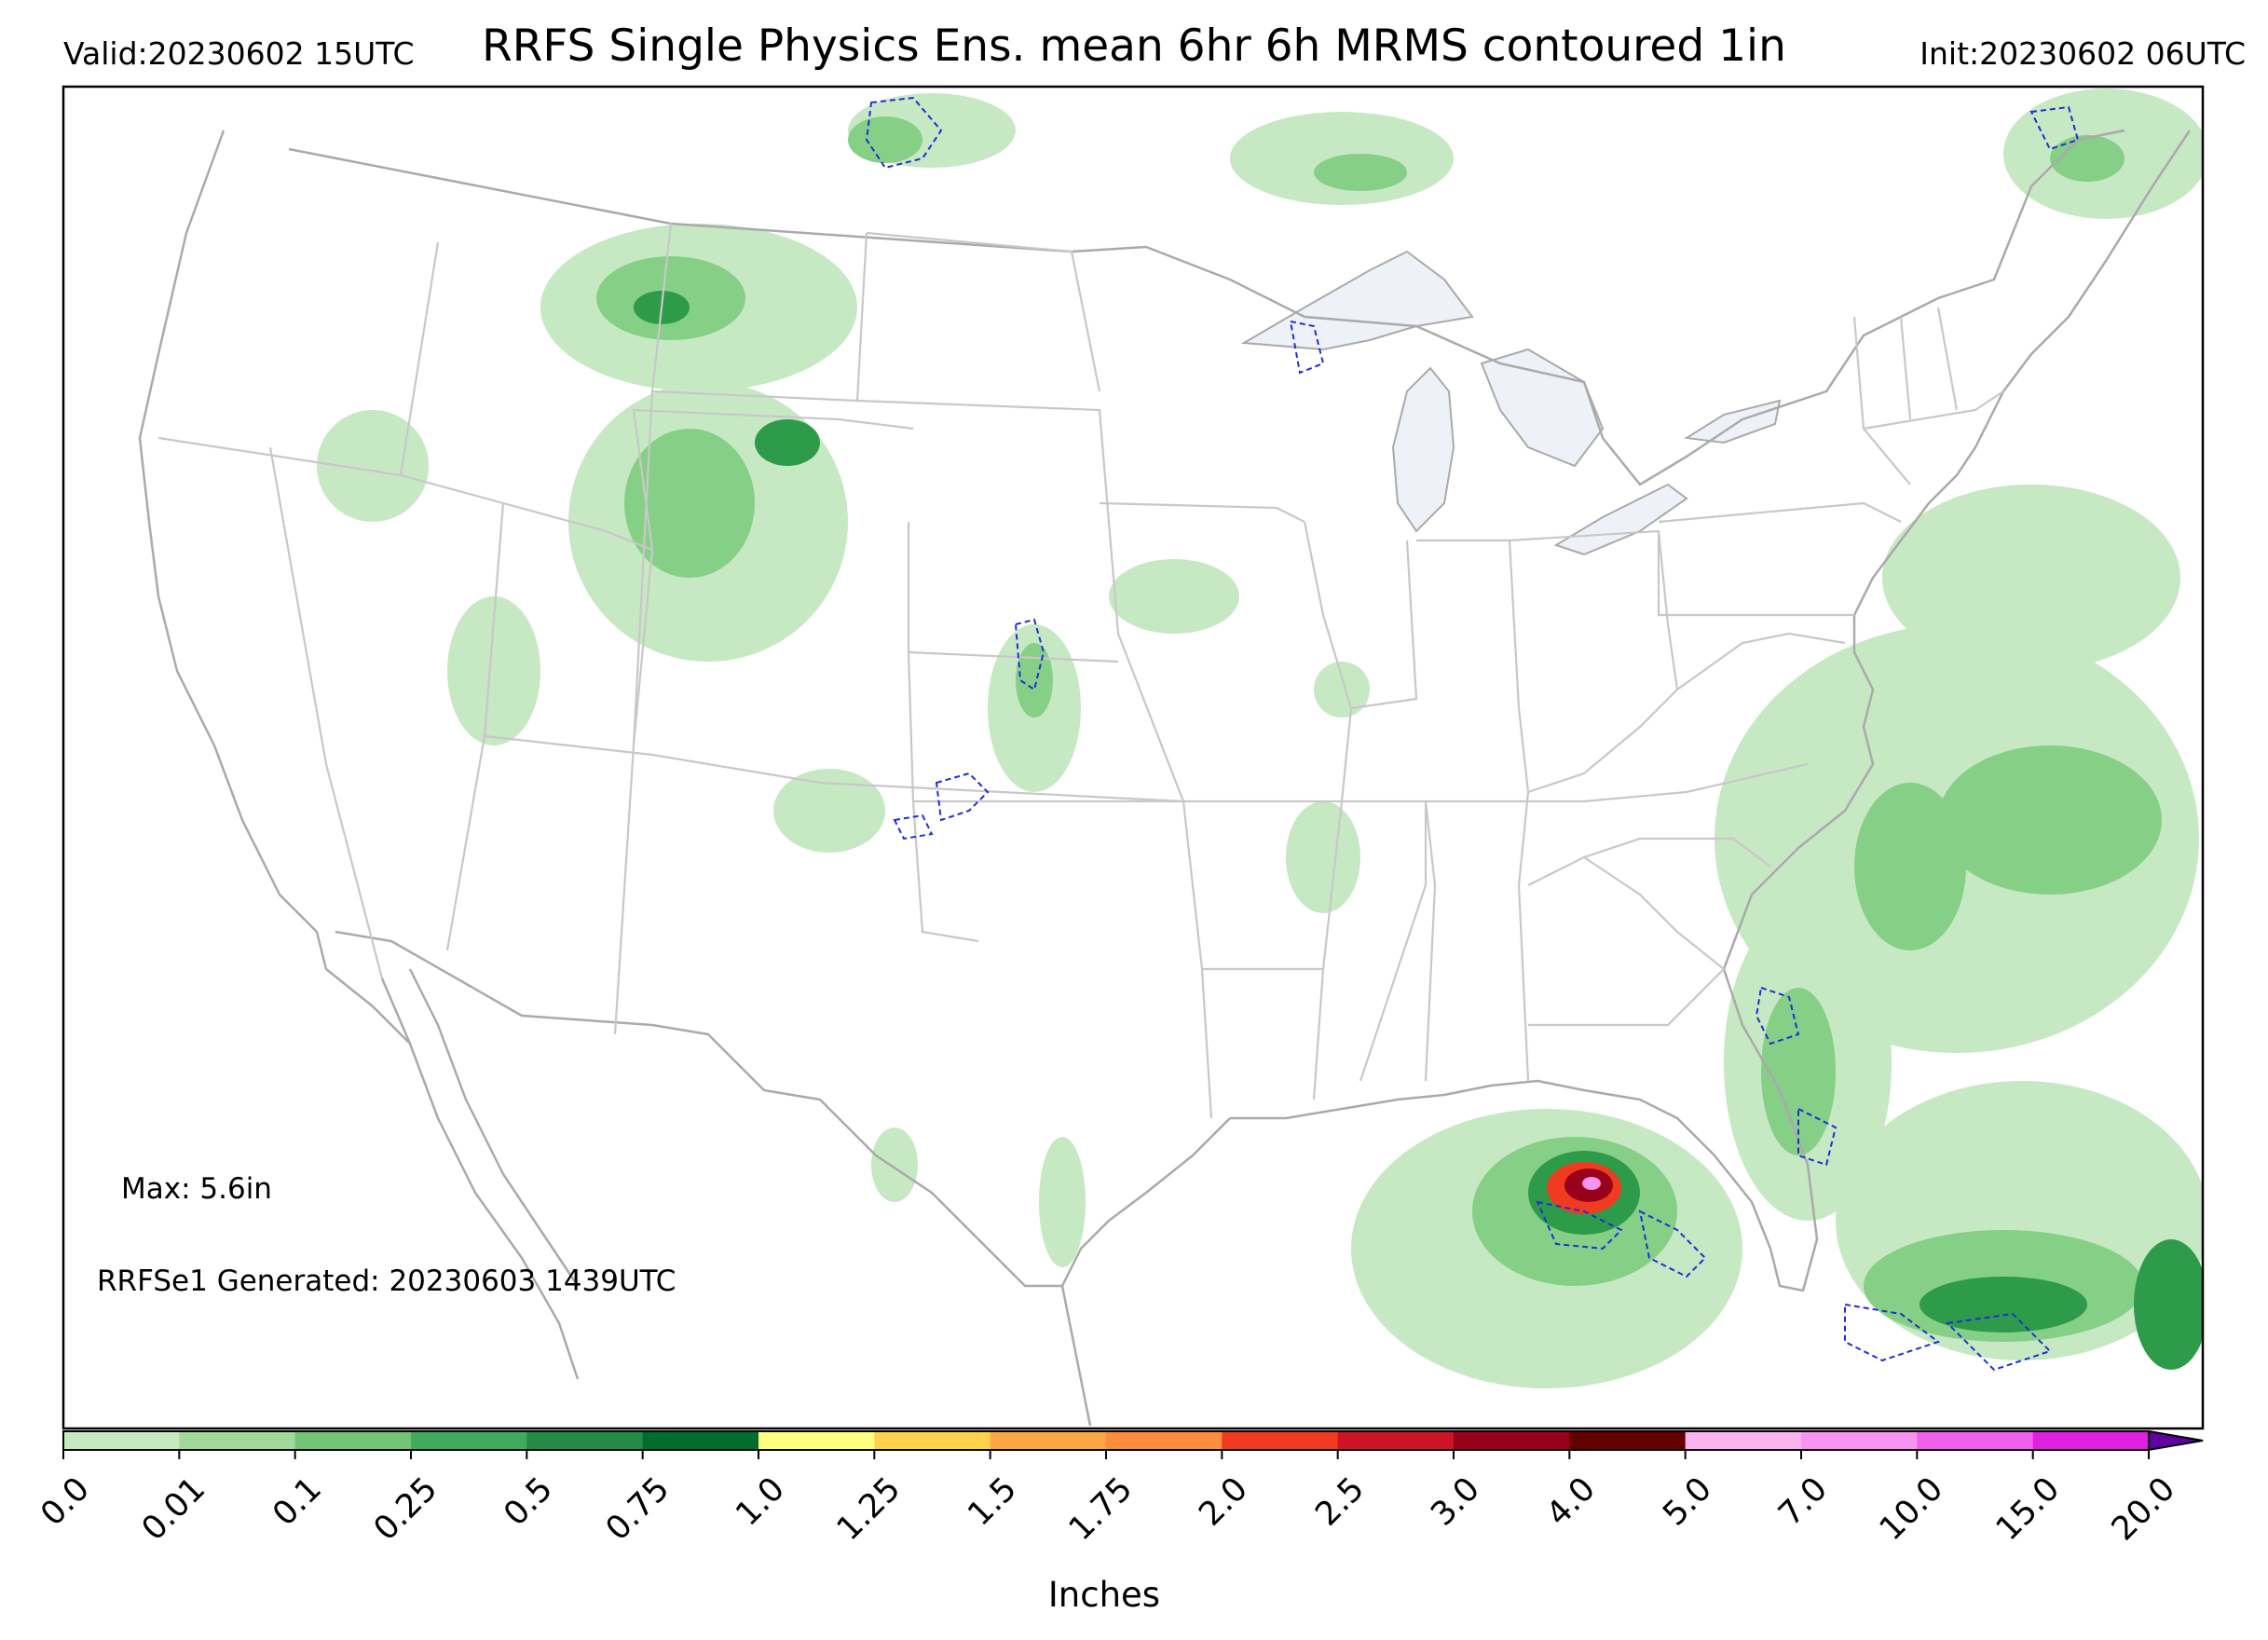 This screenshot has width=2268, height=1640. What do you see at coordinates (1524, 1130) in the screenshot?
I see `gulf-coast-east` at bounding box center [1524, 1130].